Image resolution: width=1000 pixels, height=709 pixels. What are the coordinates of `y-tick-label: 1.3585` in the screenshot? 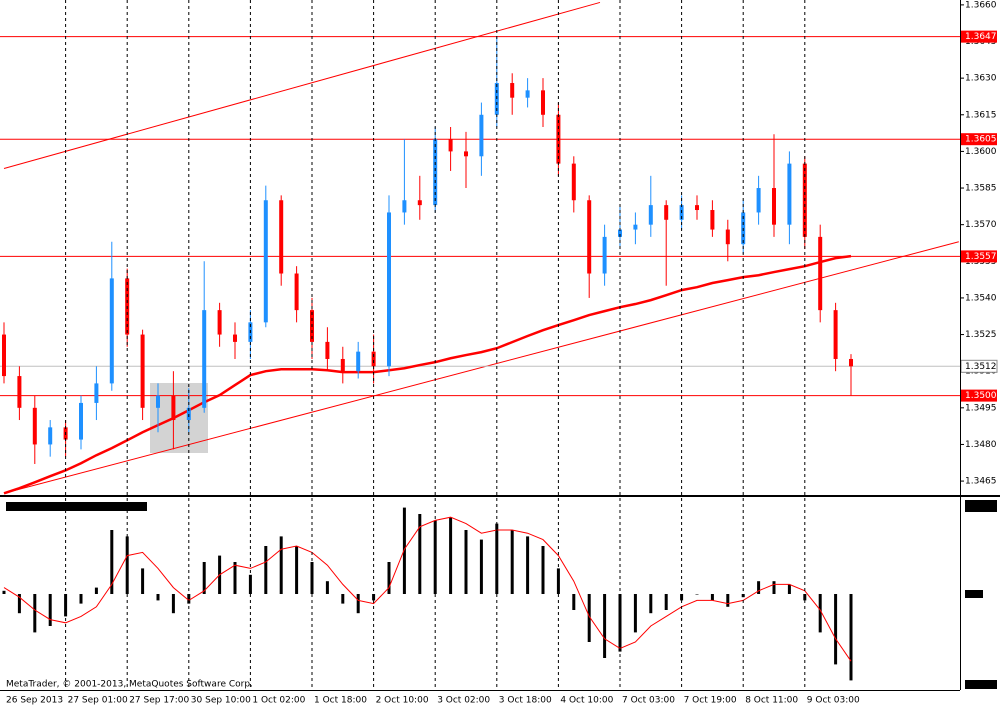 It's located at (981, 189).